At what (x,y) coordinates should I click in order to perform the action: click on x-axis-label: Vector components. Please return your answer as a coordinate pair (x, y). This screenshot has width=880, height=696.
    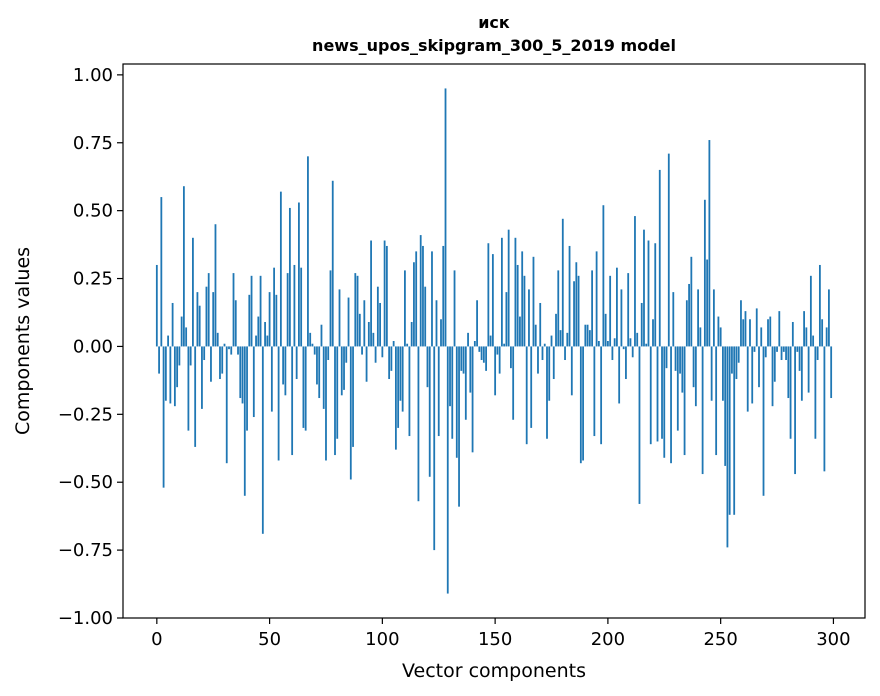
    Looking at the image, I should click on (494, 671).